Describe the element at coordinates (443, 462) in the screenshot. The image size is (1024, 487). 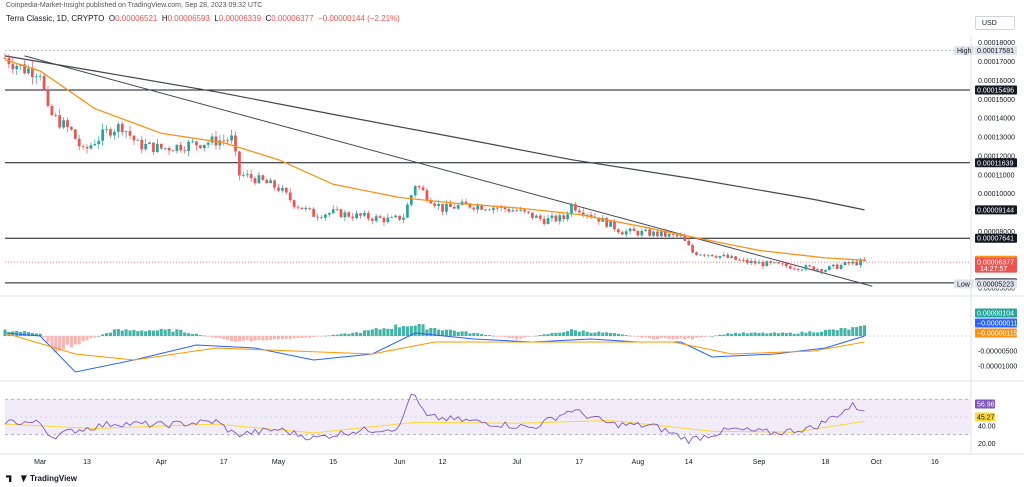
I see `time-tick-7: 12` at that location.